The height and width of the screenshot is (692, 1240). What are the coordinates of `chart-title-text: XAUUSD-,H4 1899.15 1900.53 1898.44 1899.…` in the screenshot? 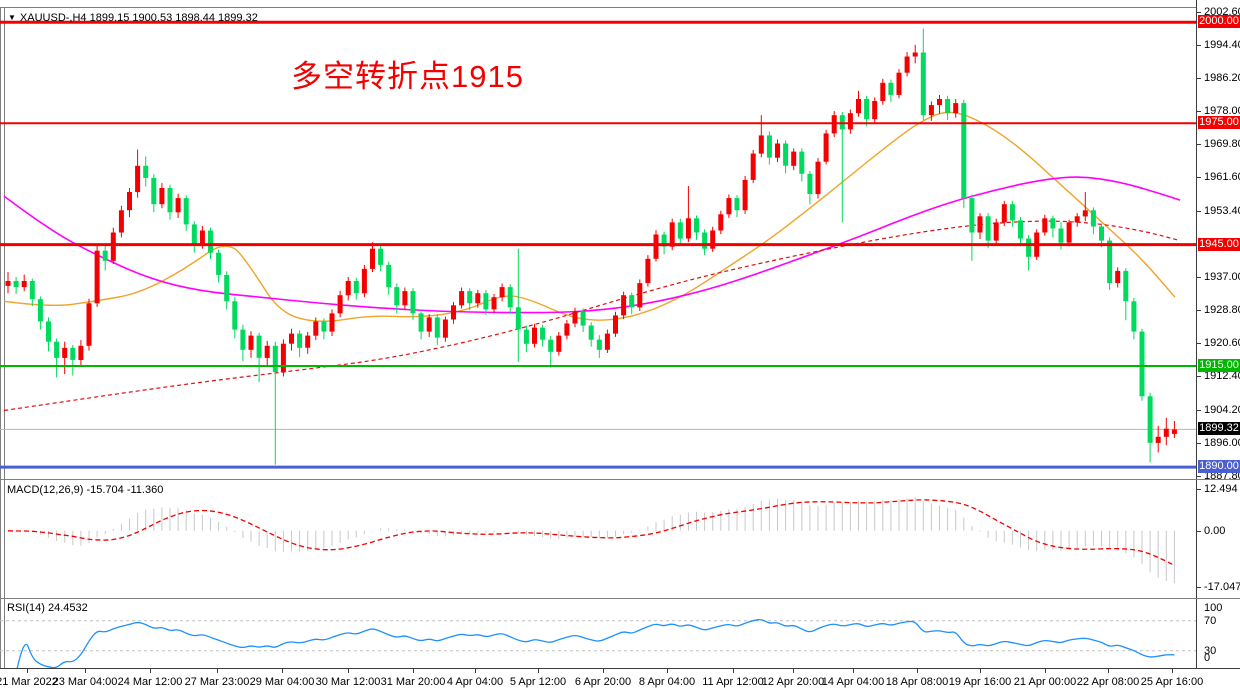 It's located at (138, 18).